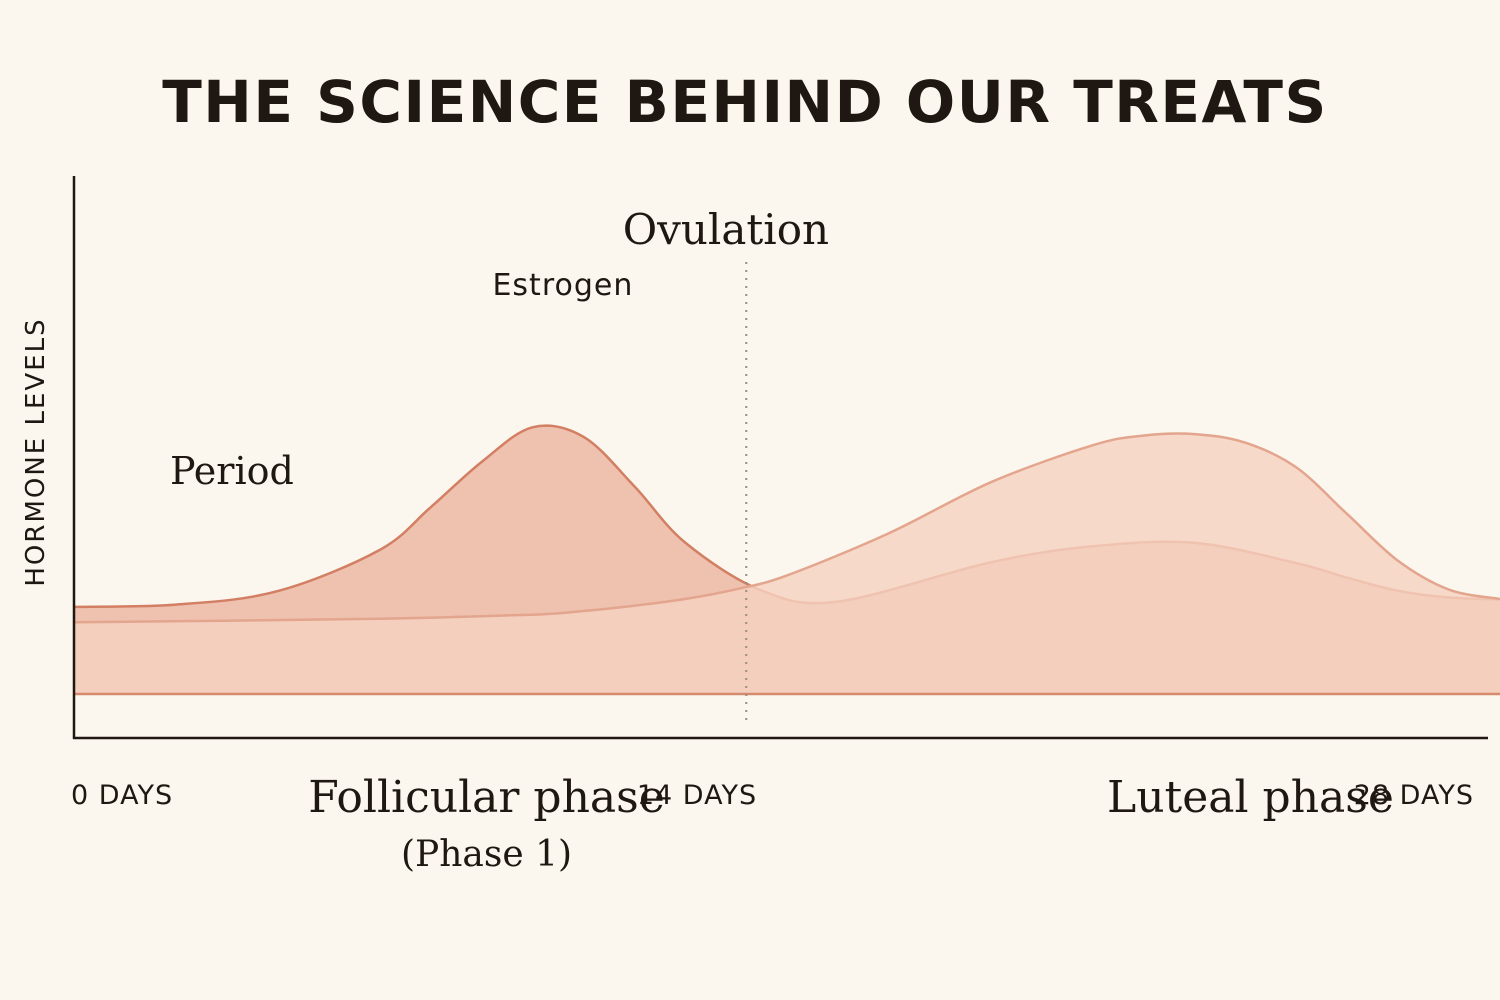 The width and height of the screenshot is (1500, 1000). I want to click on annotation-label: Ovulation, so click(726, 229).